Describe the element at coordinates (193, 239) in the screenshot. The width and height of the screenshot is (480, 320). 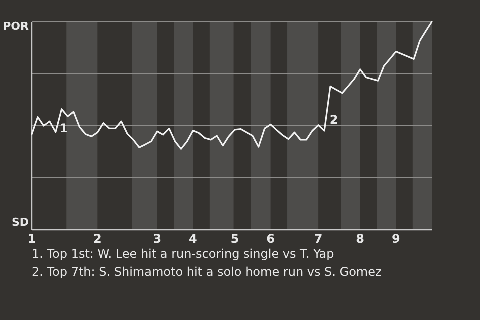
I see `x-tick-label: 4` at that location.